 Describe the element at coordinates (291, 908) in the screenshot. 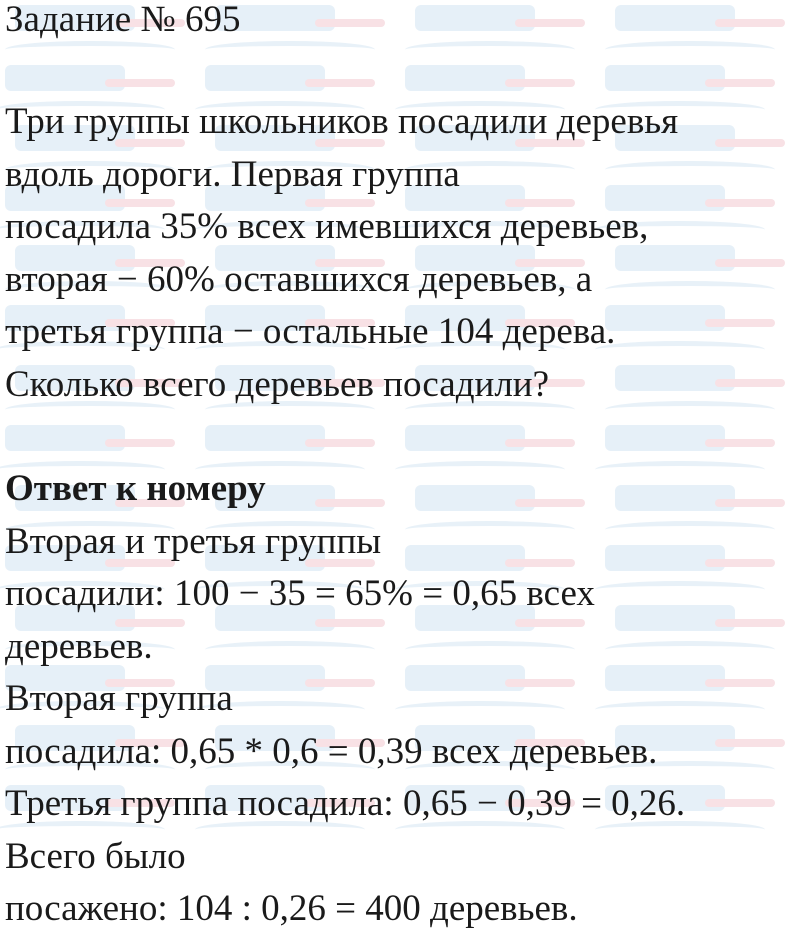

I see `answer-line: посажено: 104 : 0,26 = 400 деревьев.` at that location.